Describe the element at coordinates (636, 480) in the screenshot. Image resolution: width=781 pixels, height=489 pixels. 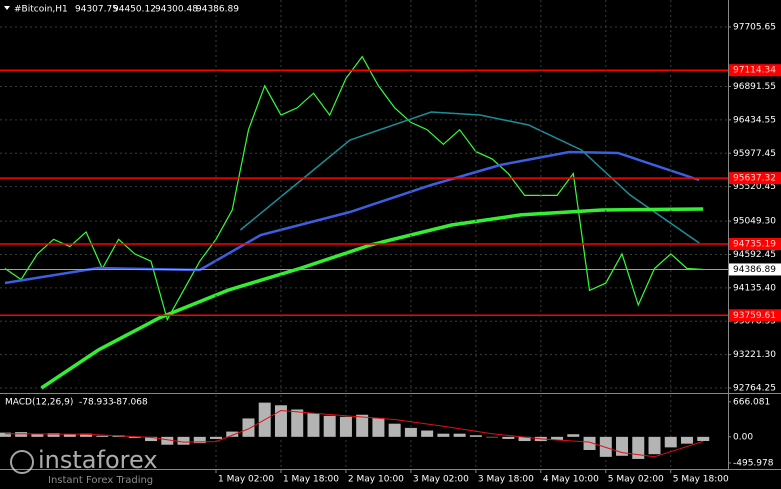
I see `x-tick-label: 5 May 02:00` at that location.